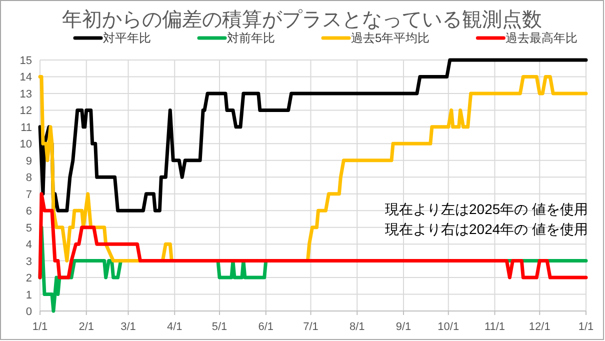  What do you see at coordinates (26, 128) in the screenshot?
I see `y-tick-label: 11` at bounding box center [26, 128].